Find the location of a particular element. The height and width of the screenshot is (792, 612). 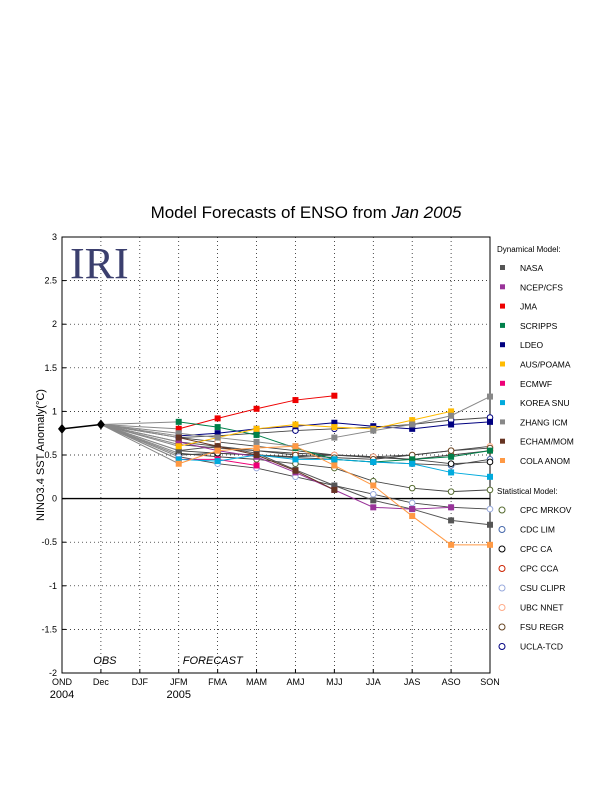

y-tick-label: -2 is located at coordinates (53, 673).